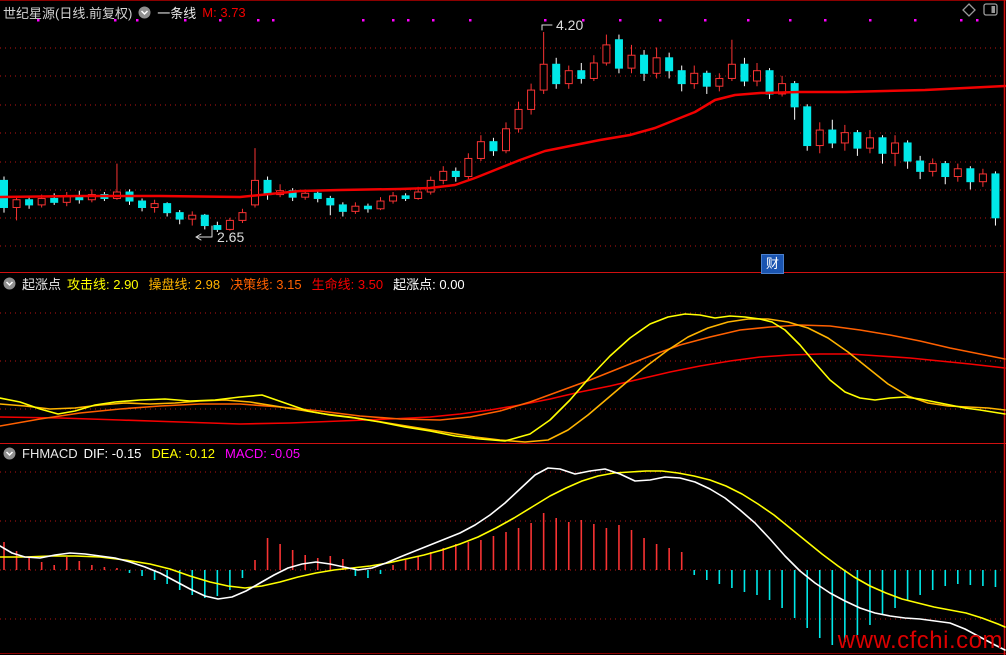  Describe the element at coordinates (772, 264) in the screenshot. I see `cai-marker-badge: 财` at that location.